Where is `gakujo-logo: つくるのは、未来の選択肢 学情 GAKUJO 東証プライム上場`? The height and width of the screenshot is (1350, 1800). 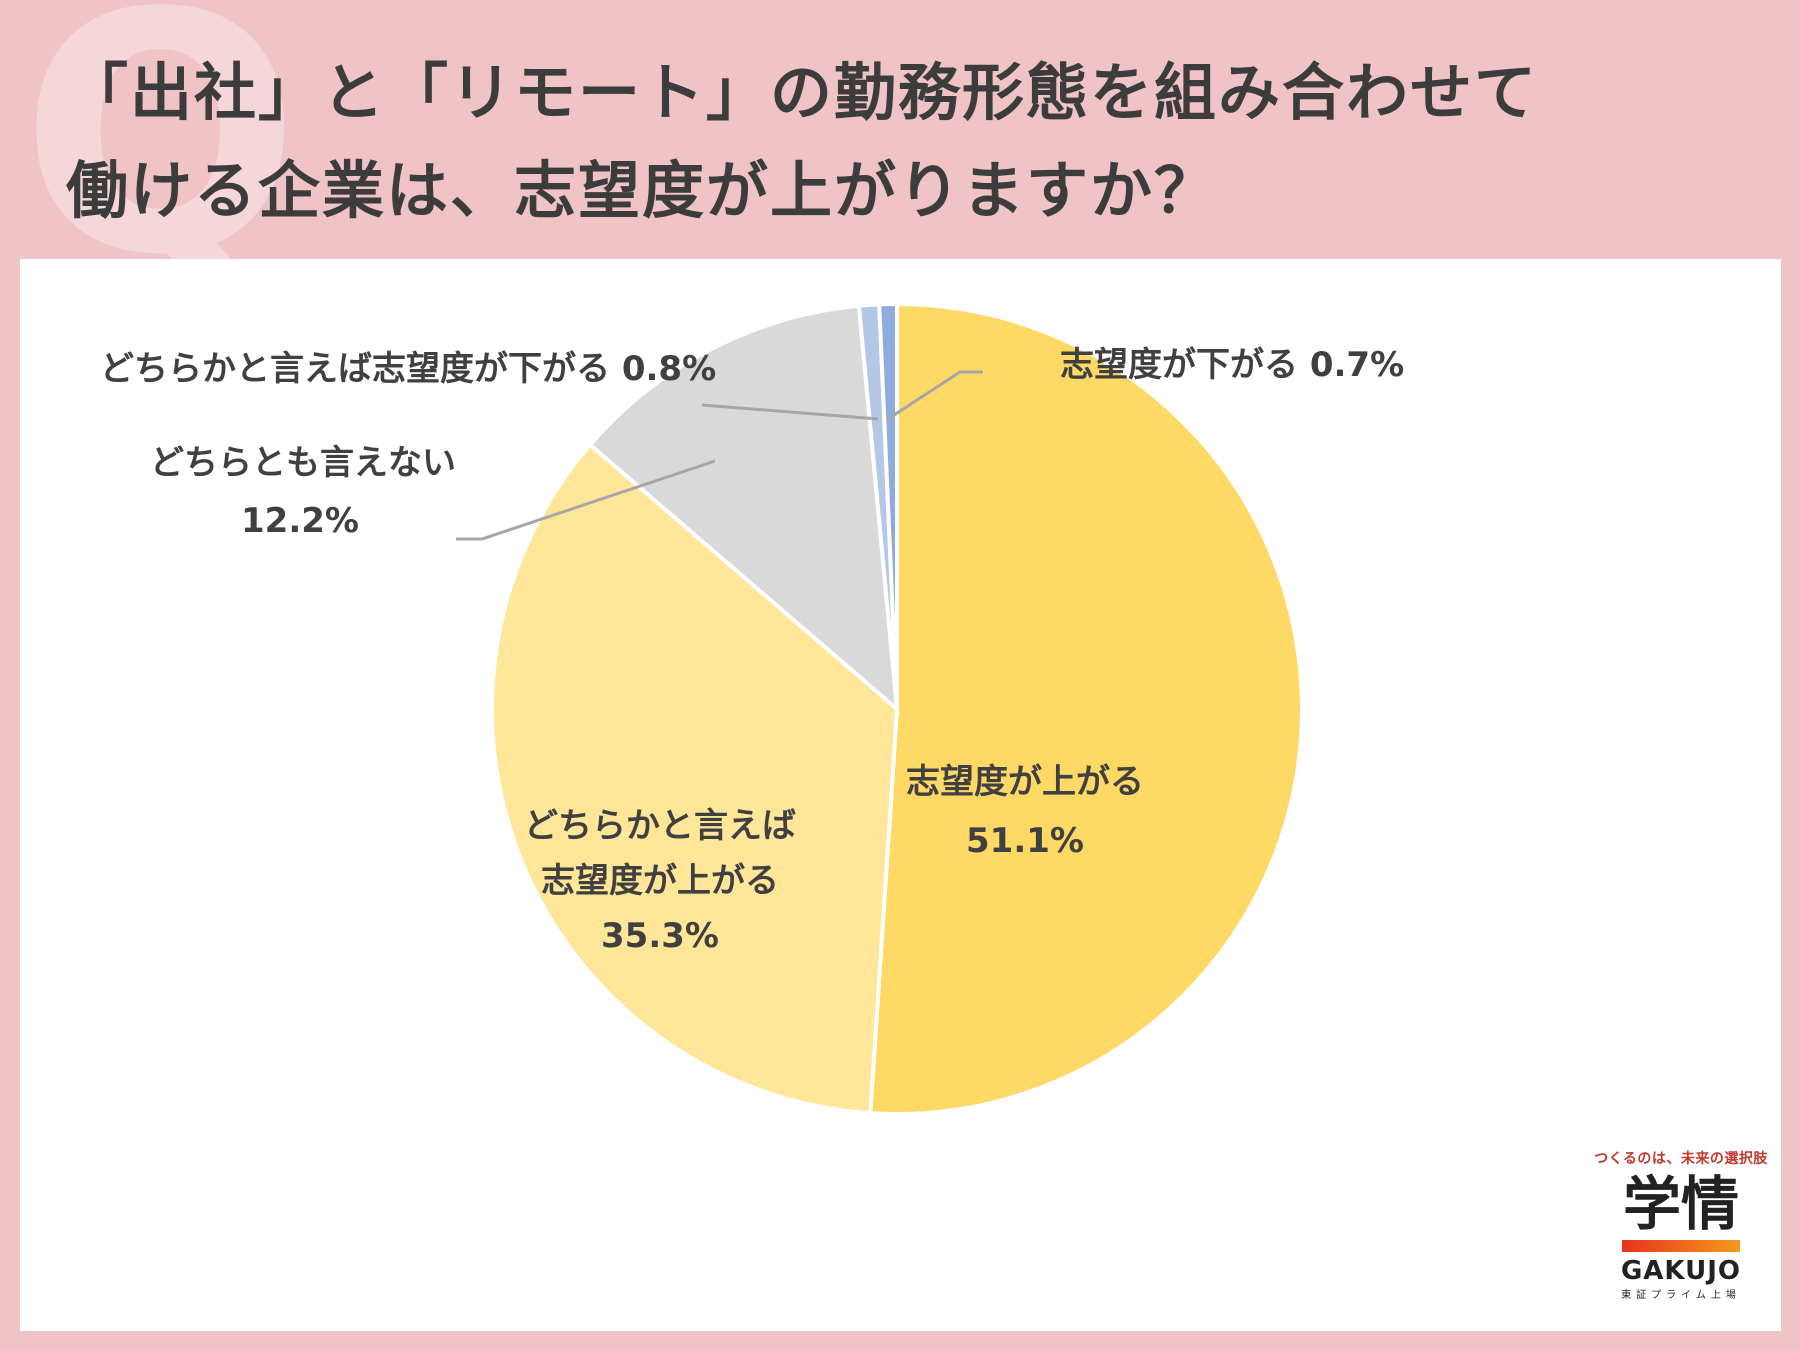
gakujo-logo: つくるのは、未来の選択肢 学情 GAKUJO 東証プライム上場 is located at coordinates (1681, 1224).